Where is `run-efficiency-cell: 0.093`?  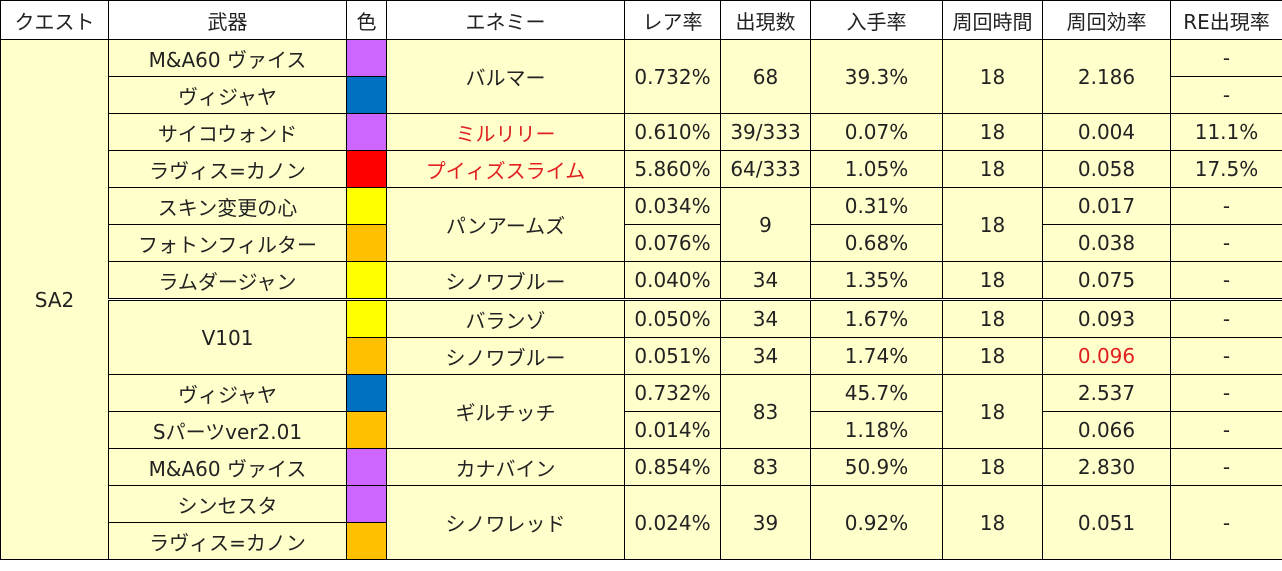 run-efficiency-cell: 0.093 is located at coordinates (1106, 318).